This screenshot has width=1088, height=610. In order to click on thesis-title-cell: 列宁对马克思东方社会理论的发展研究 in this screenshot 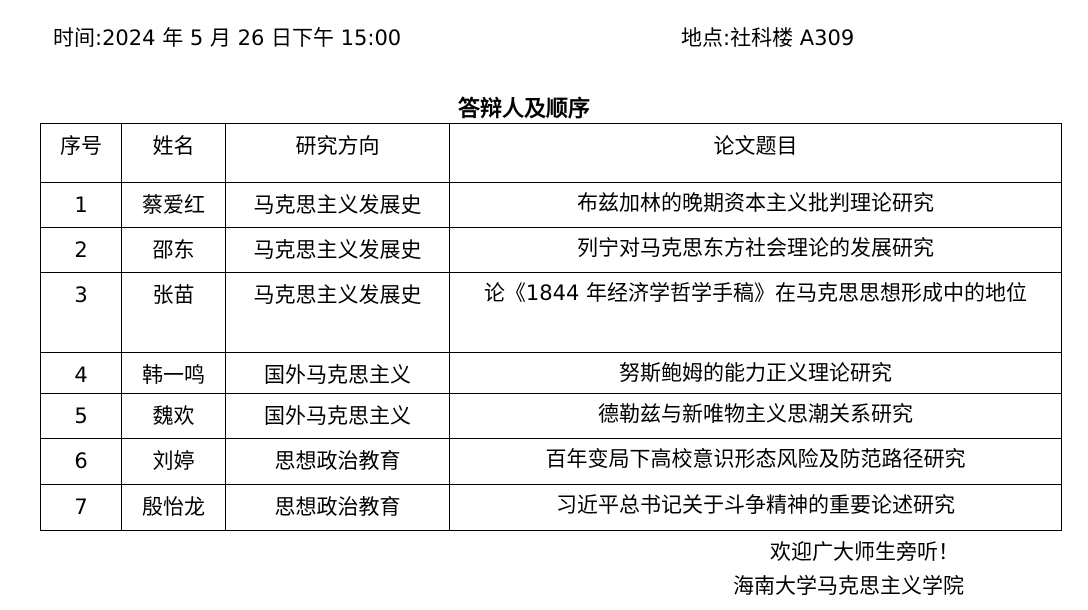, I will do `click(755, 250)`.